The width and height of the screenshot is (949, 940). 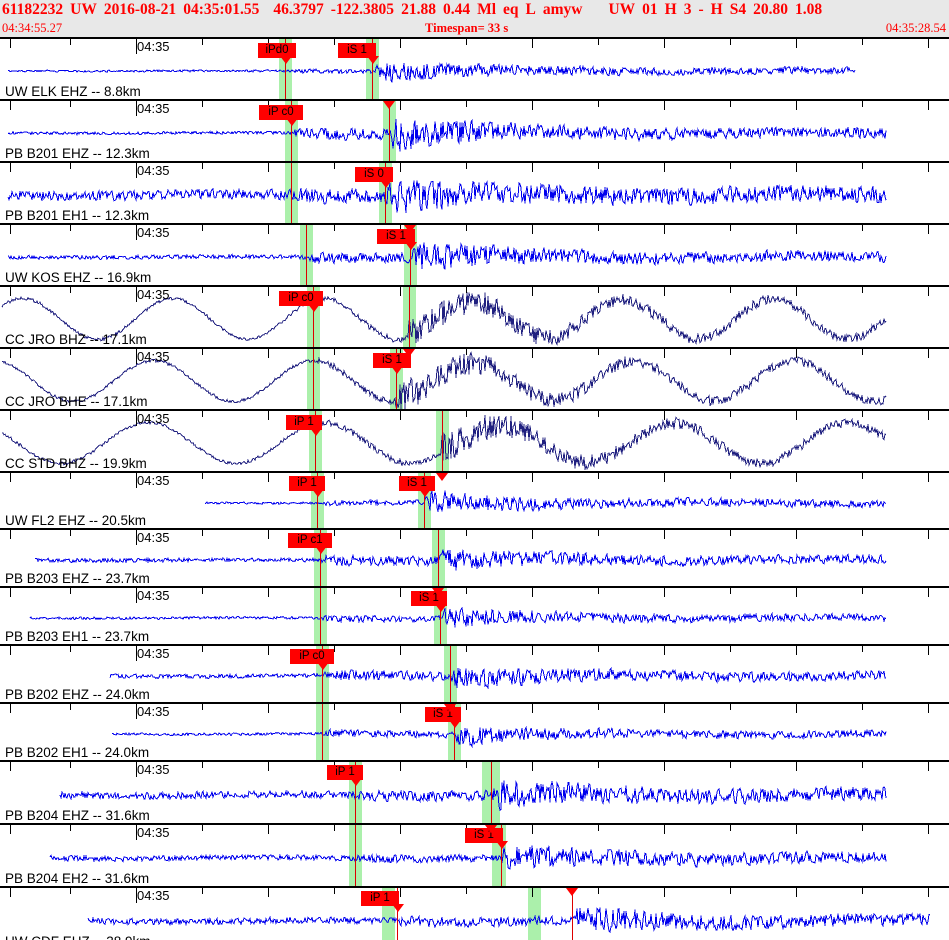 I want to click on station-channel-label: UW ELK EHZ -- 8.8km, so click(x=73, y=91).